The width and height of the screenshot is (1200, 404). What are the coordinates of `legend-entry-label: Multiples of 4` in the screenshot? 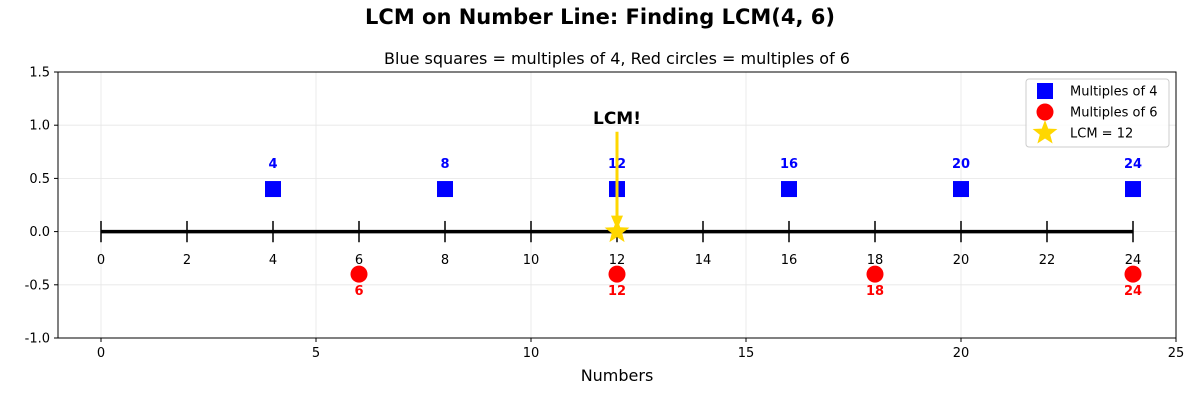 It's located at (1113, 92).